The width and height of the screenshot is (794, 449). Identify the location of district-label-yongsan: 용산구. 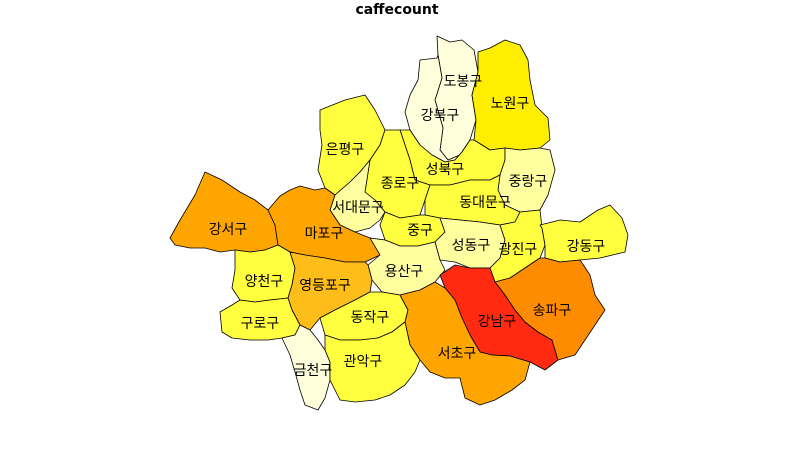
(404, 272).